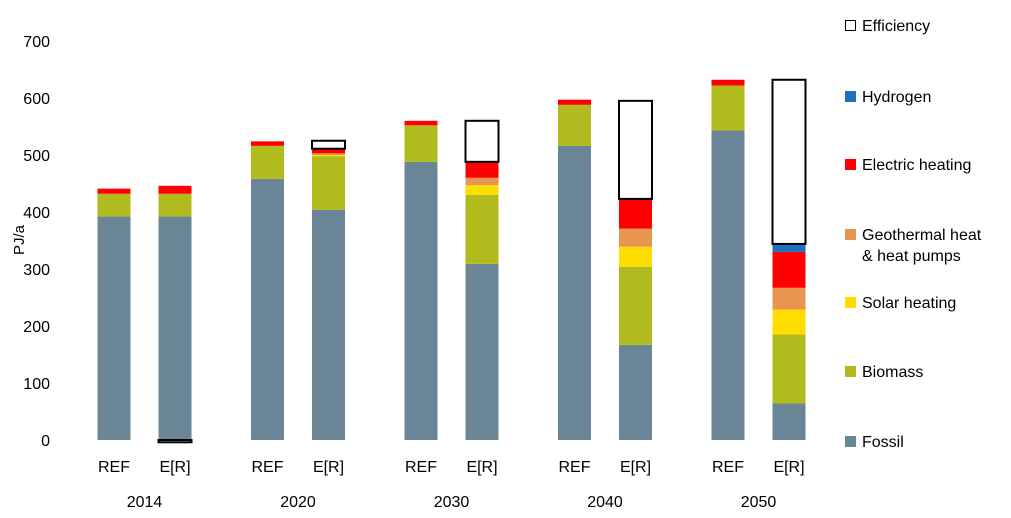 The width and height of the screenshot is (1011, 518). What do you see at coordinates (36, 270) in the screenshot?
I see `y-tick-label: 300` at bounding box center [36, 270].